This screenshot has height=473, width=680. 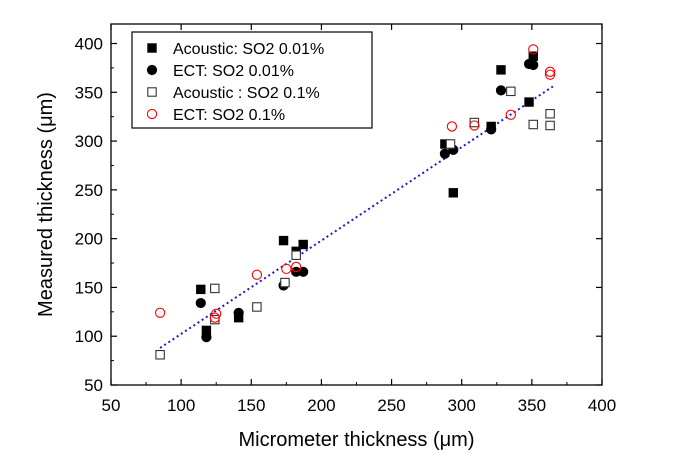 I want to click on y-tick-label: 100, so click(x=89, y=336).